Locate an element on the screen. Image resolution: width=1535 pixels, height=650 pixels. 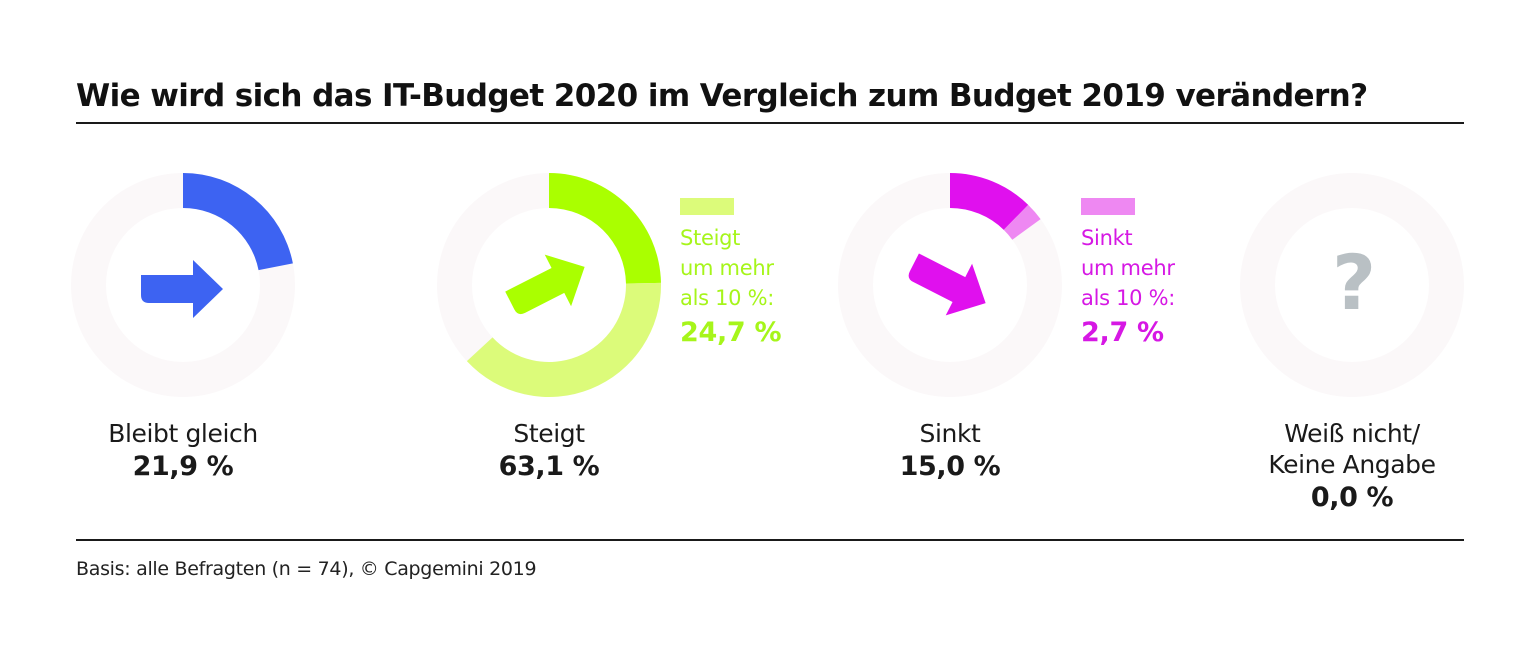
category-label-bleibt-gleich: Bleibt gleich 21,9 % is located at coordinates (183, 451).